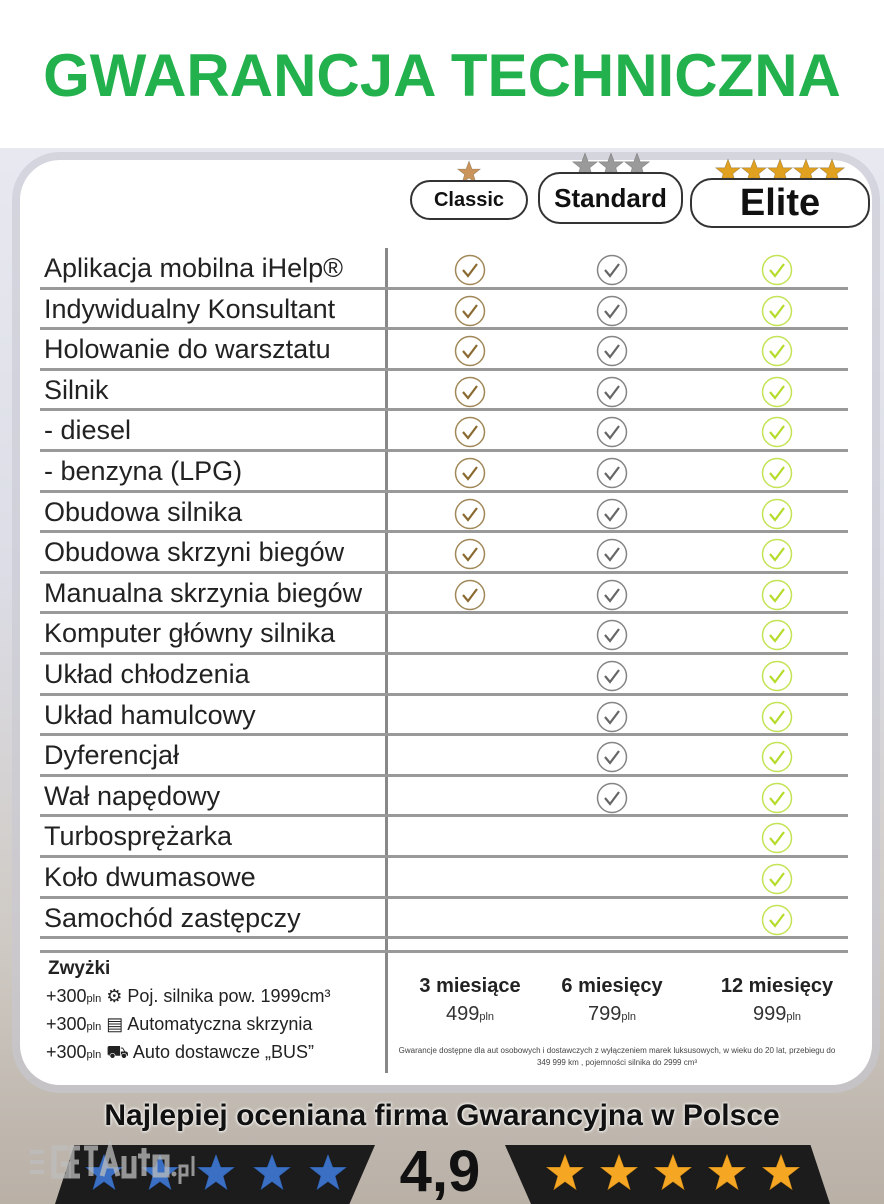 This screenshot has width=884, height=1204. I want to click on divider, so click(444, 951).